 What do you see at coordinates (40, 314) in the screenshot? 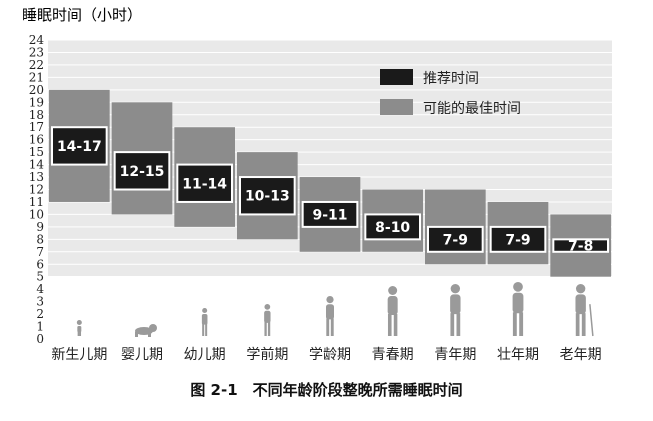
I see `y-tick-label: 2` at bounding box center [40, 314].